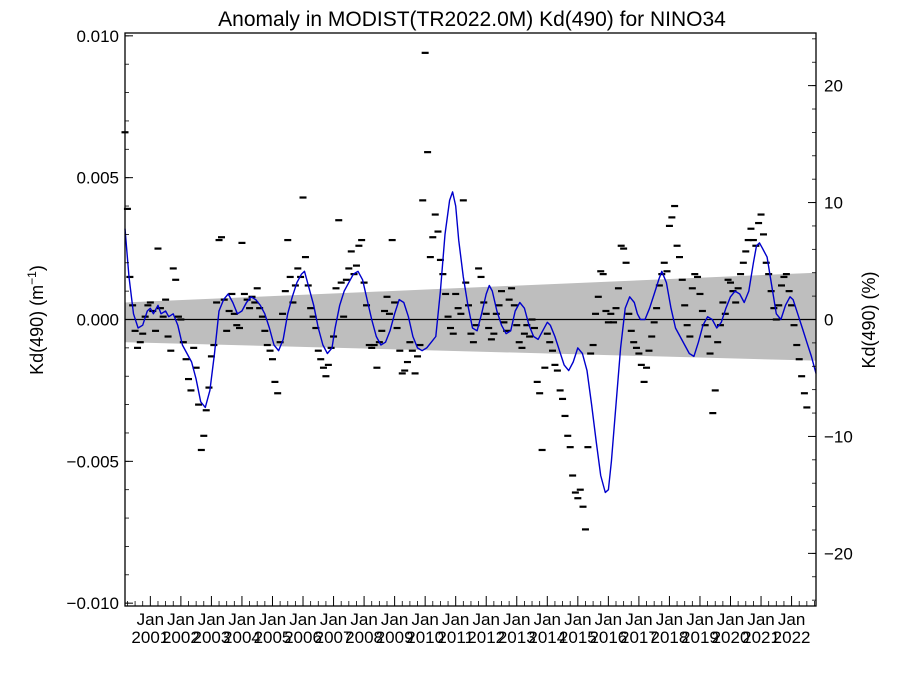 The image size is (900, 675). Describe the element at coordinates (242, 637) in the screenshot. I see `x-tick-label-year: 2004` at that location.